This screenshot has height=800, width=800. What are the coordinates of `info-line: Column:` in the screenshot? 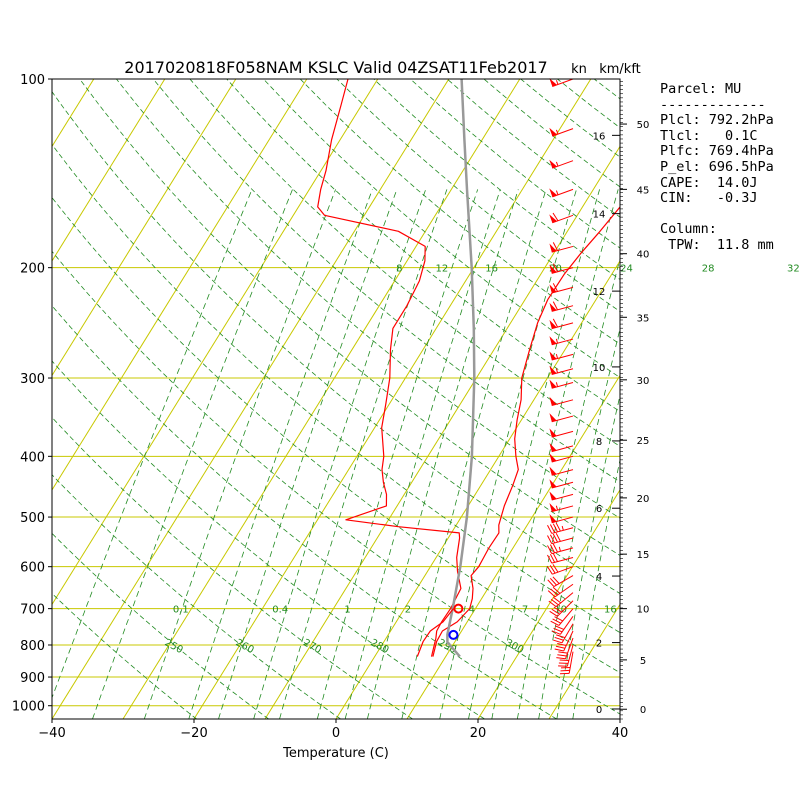 It's located at (688, 229).